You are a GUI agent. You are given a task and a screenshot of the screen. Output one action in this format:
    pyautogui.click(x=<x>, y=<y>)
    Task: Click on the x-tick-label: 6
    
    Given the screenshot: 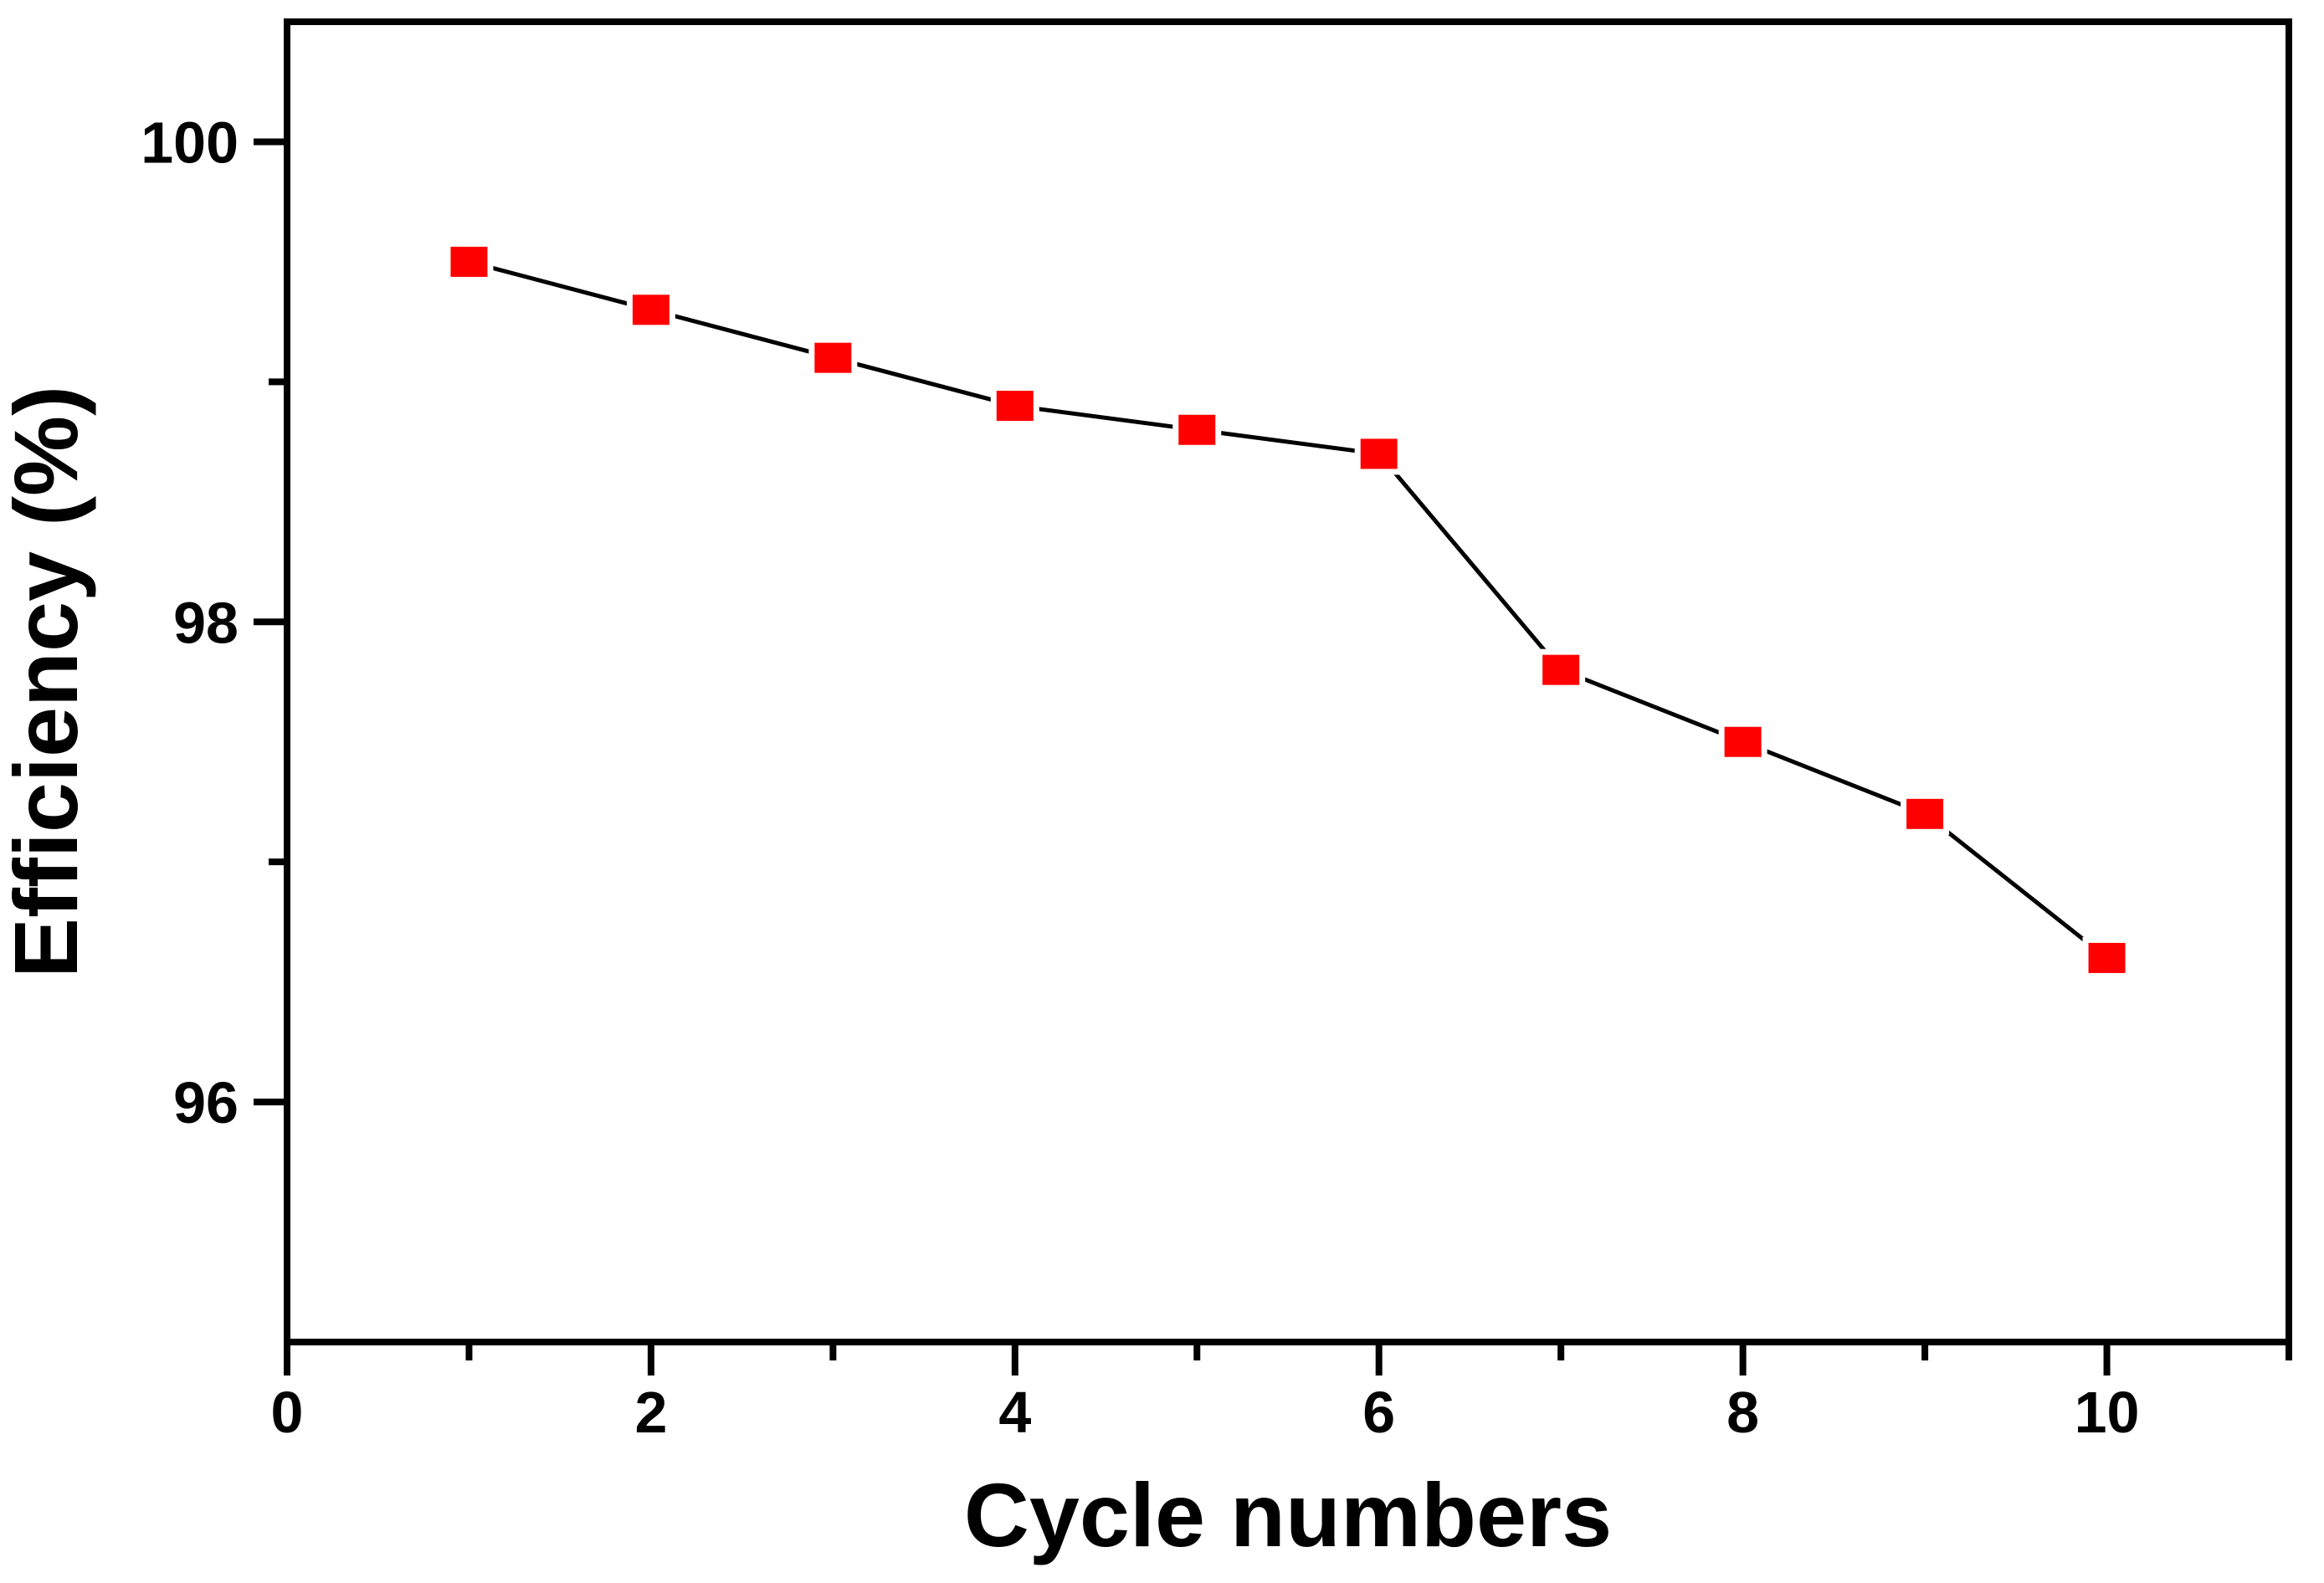 What is the action you would take?
    pyautogui.click(x=1378, y=1412)
    